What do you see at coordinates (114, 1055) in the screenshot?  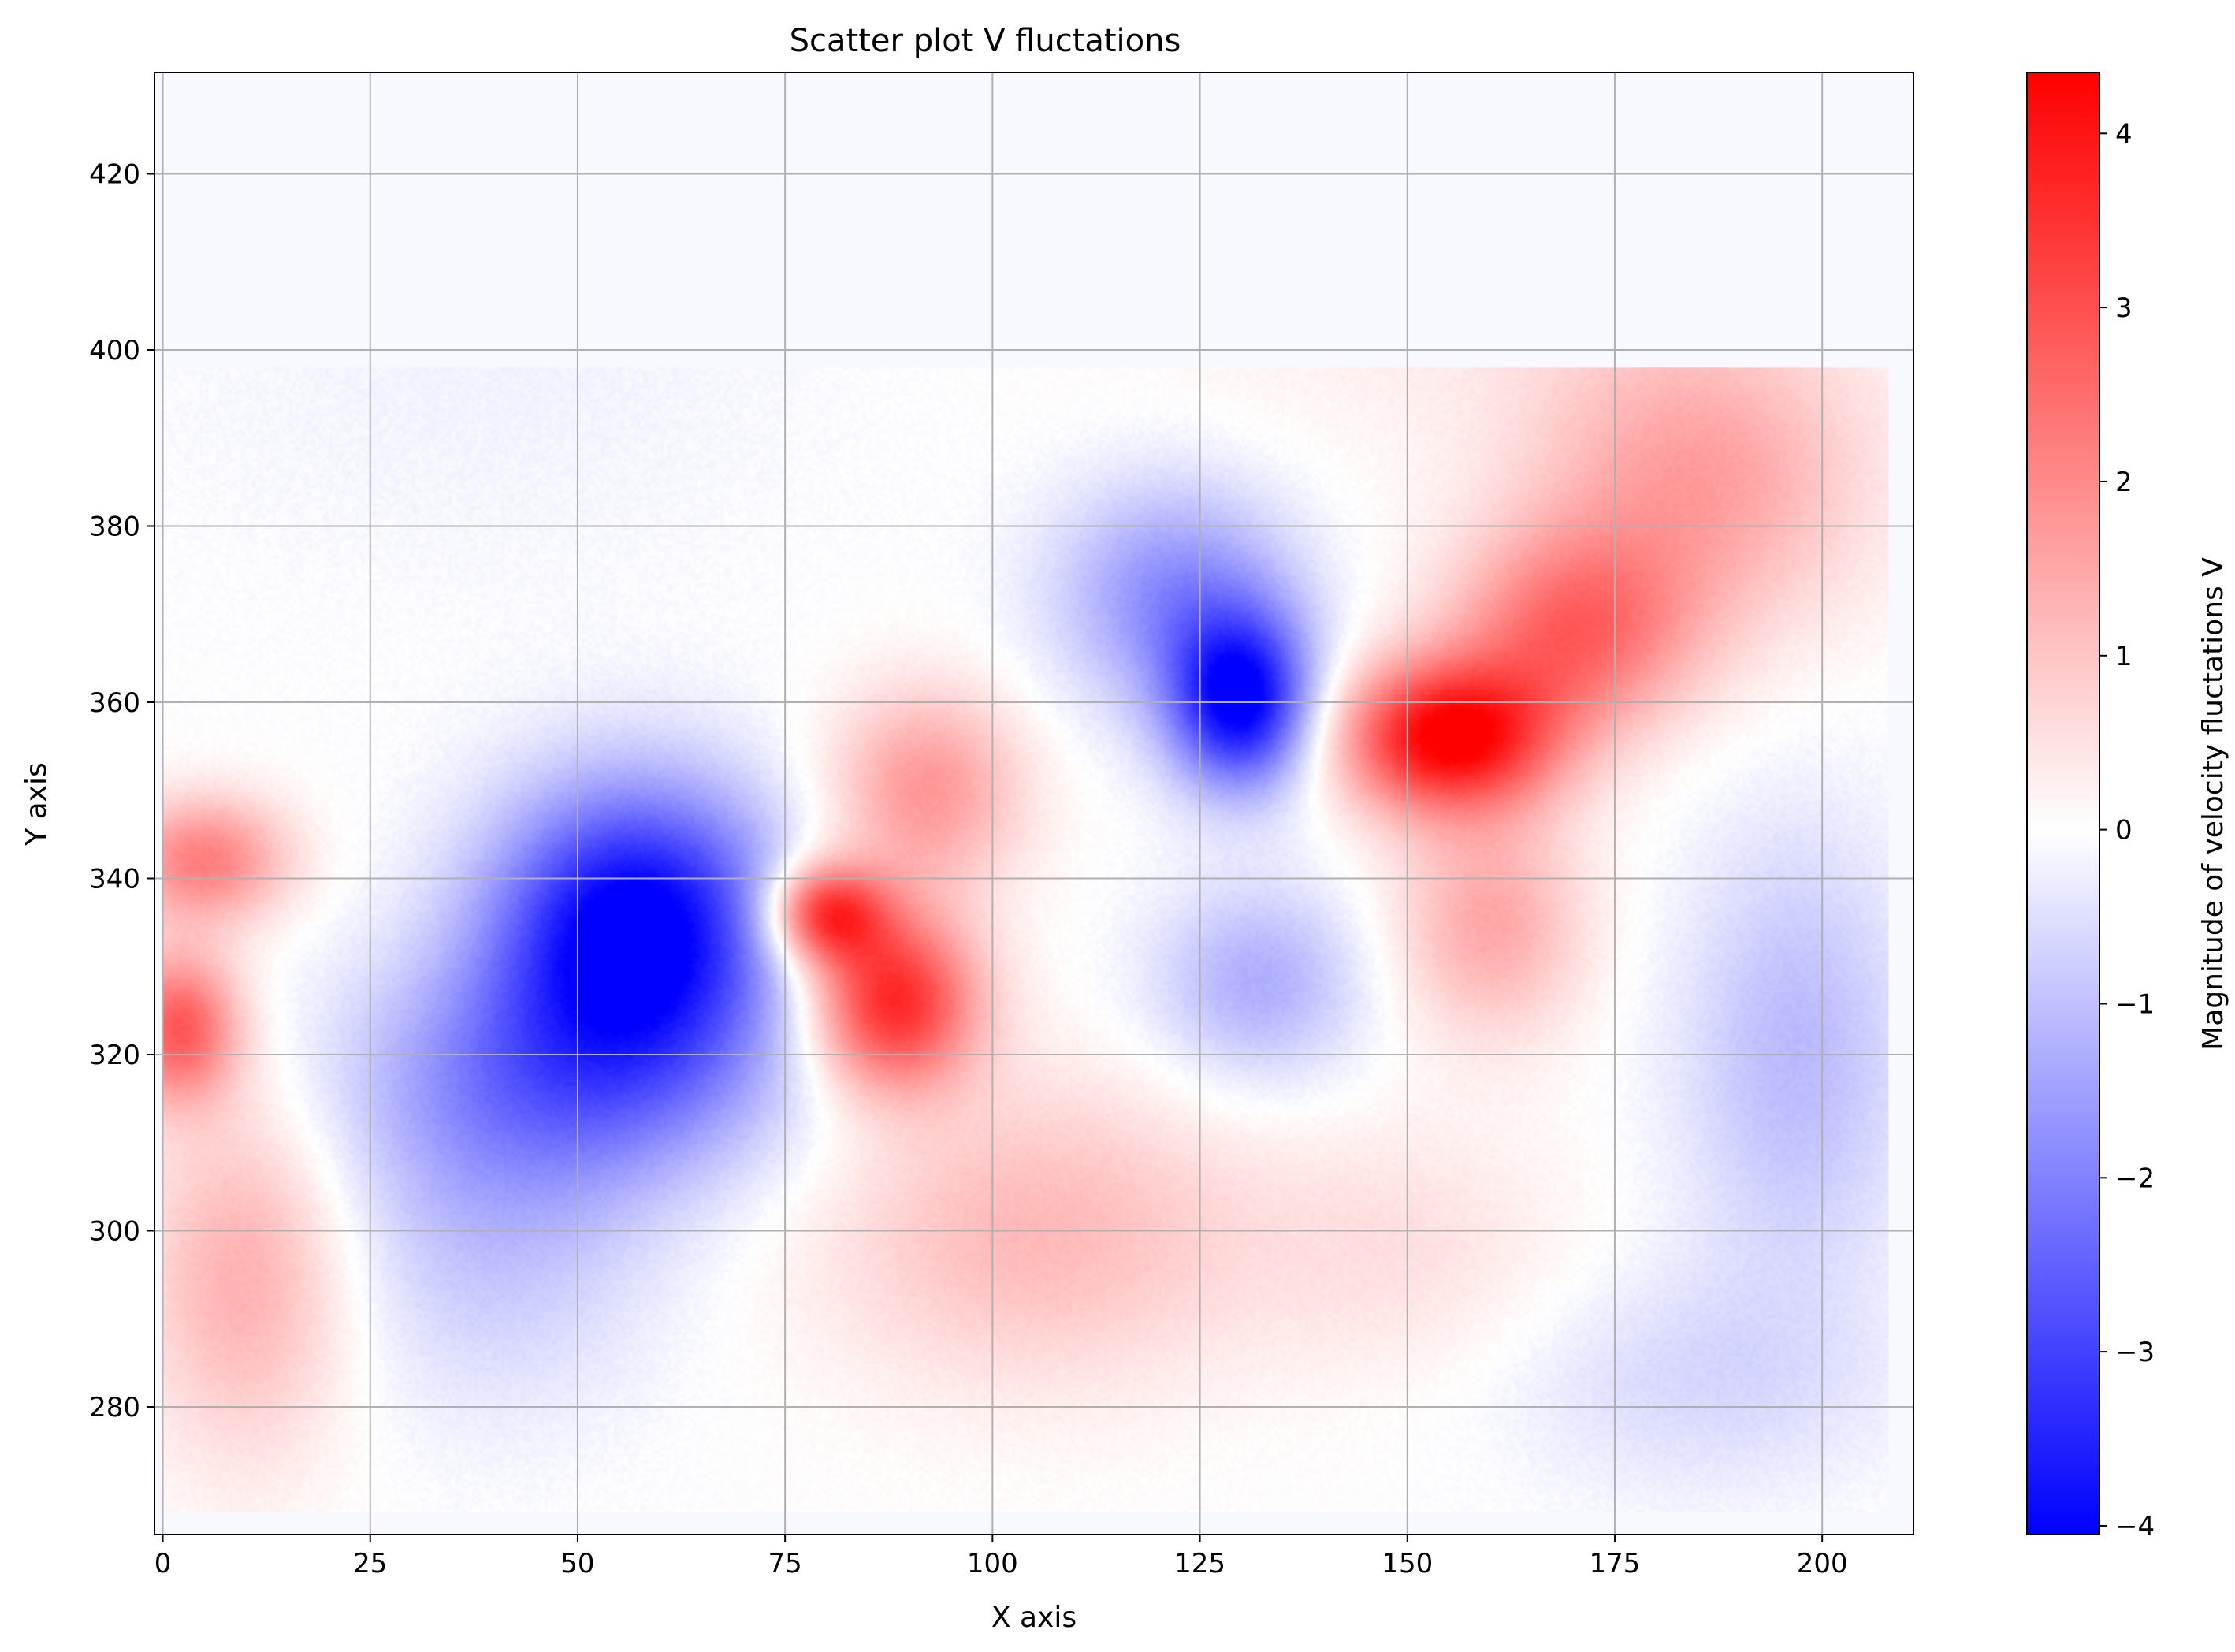 I see `y-tick-label: 320` at bounding box center [114, 1055].